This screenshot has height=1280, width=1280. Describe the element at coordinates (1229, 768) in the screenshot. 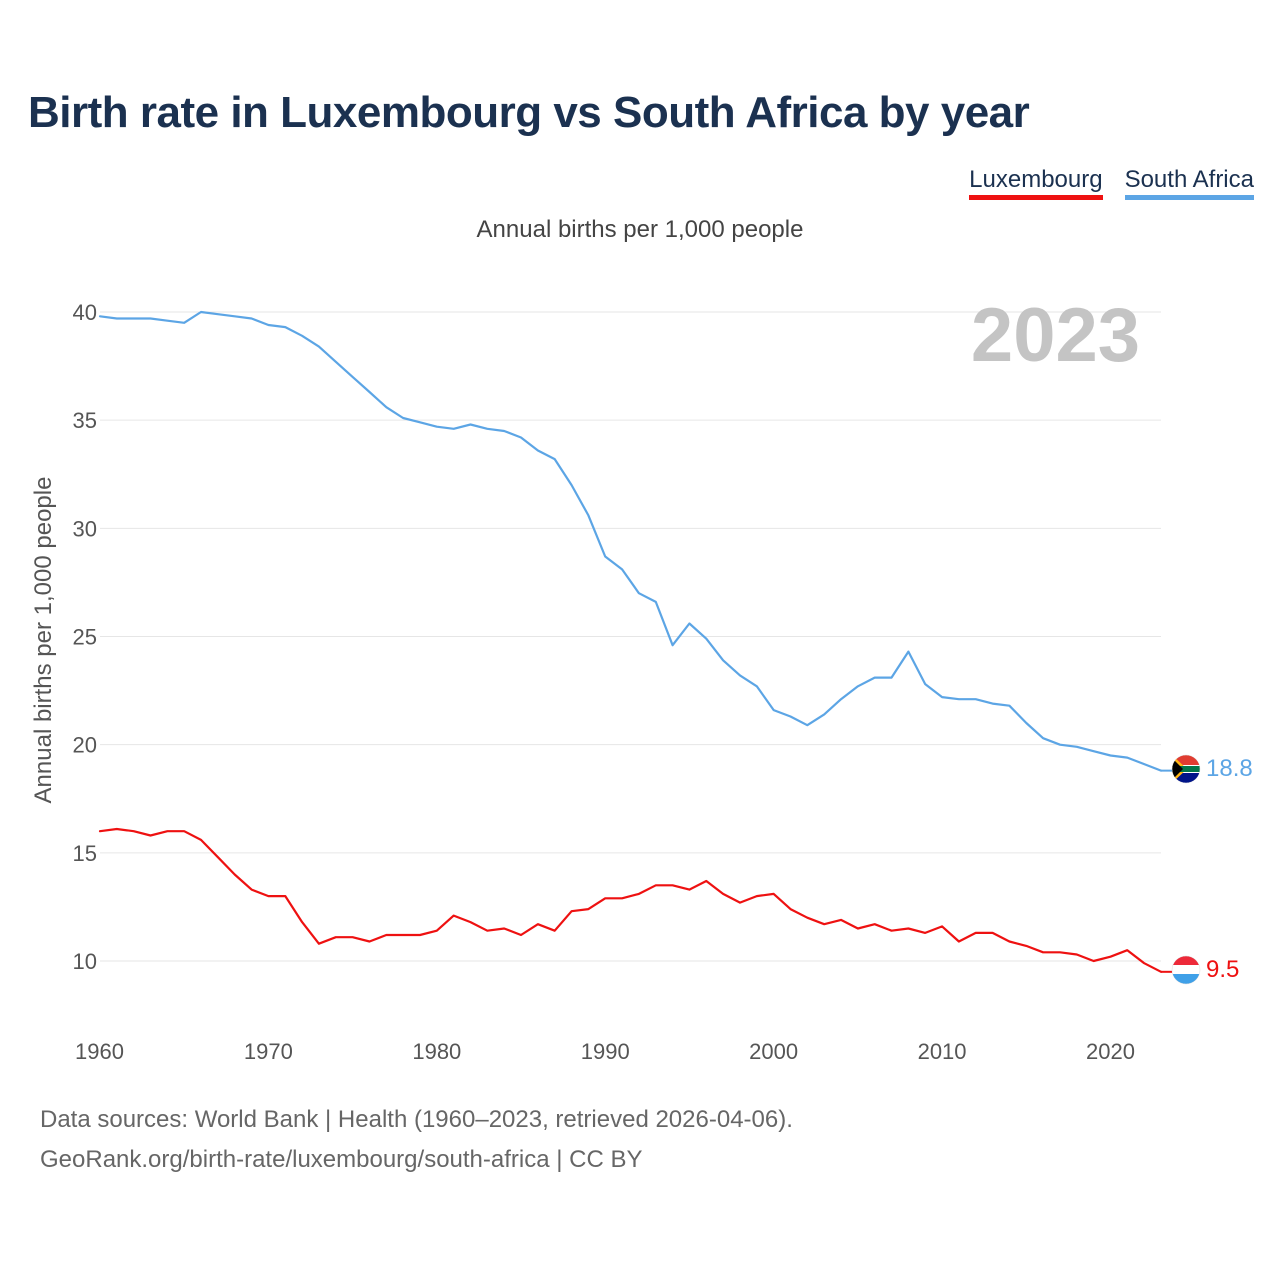

I see `end-value-label-south-africa: 18.8` at that location.